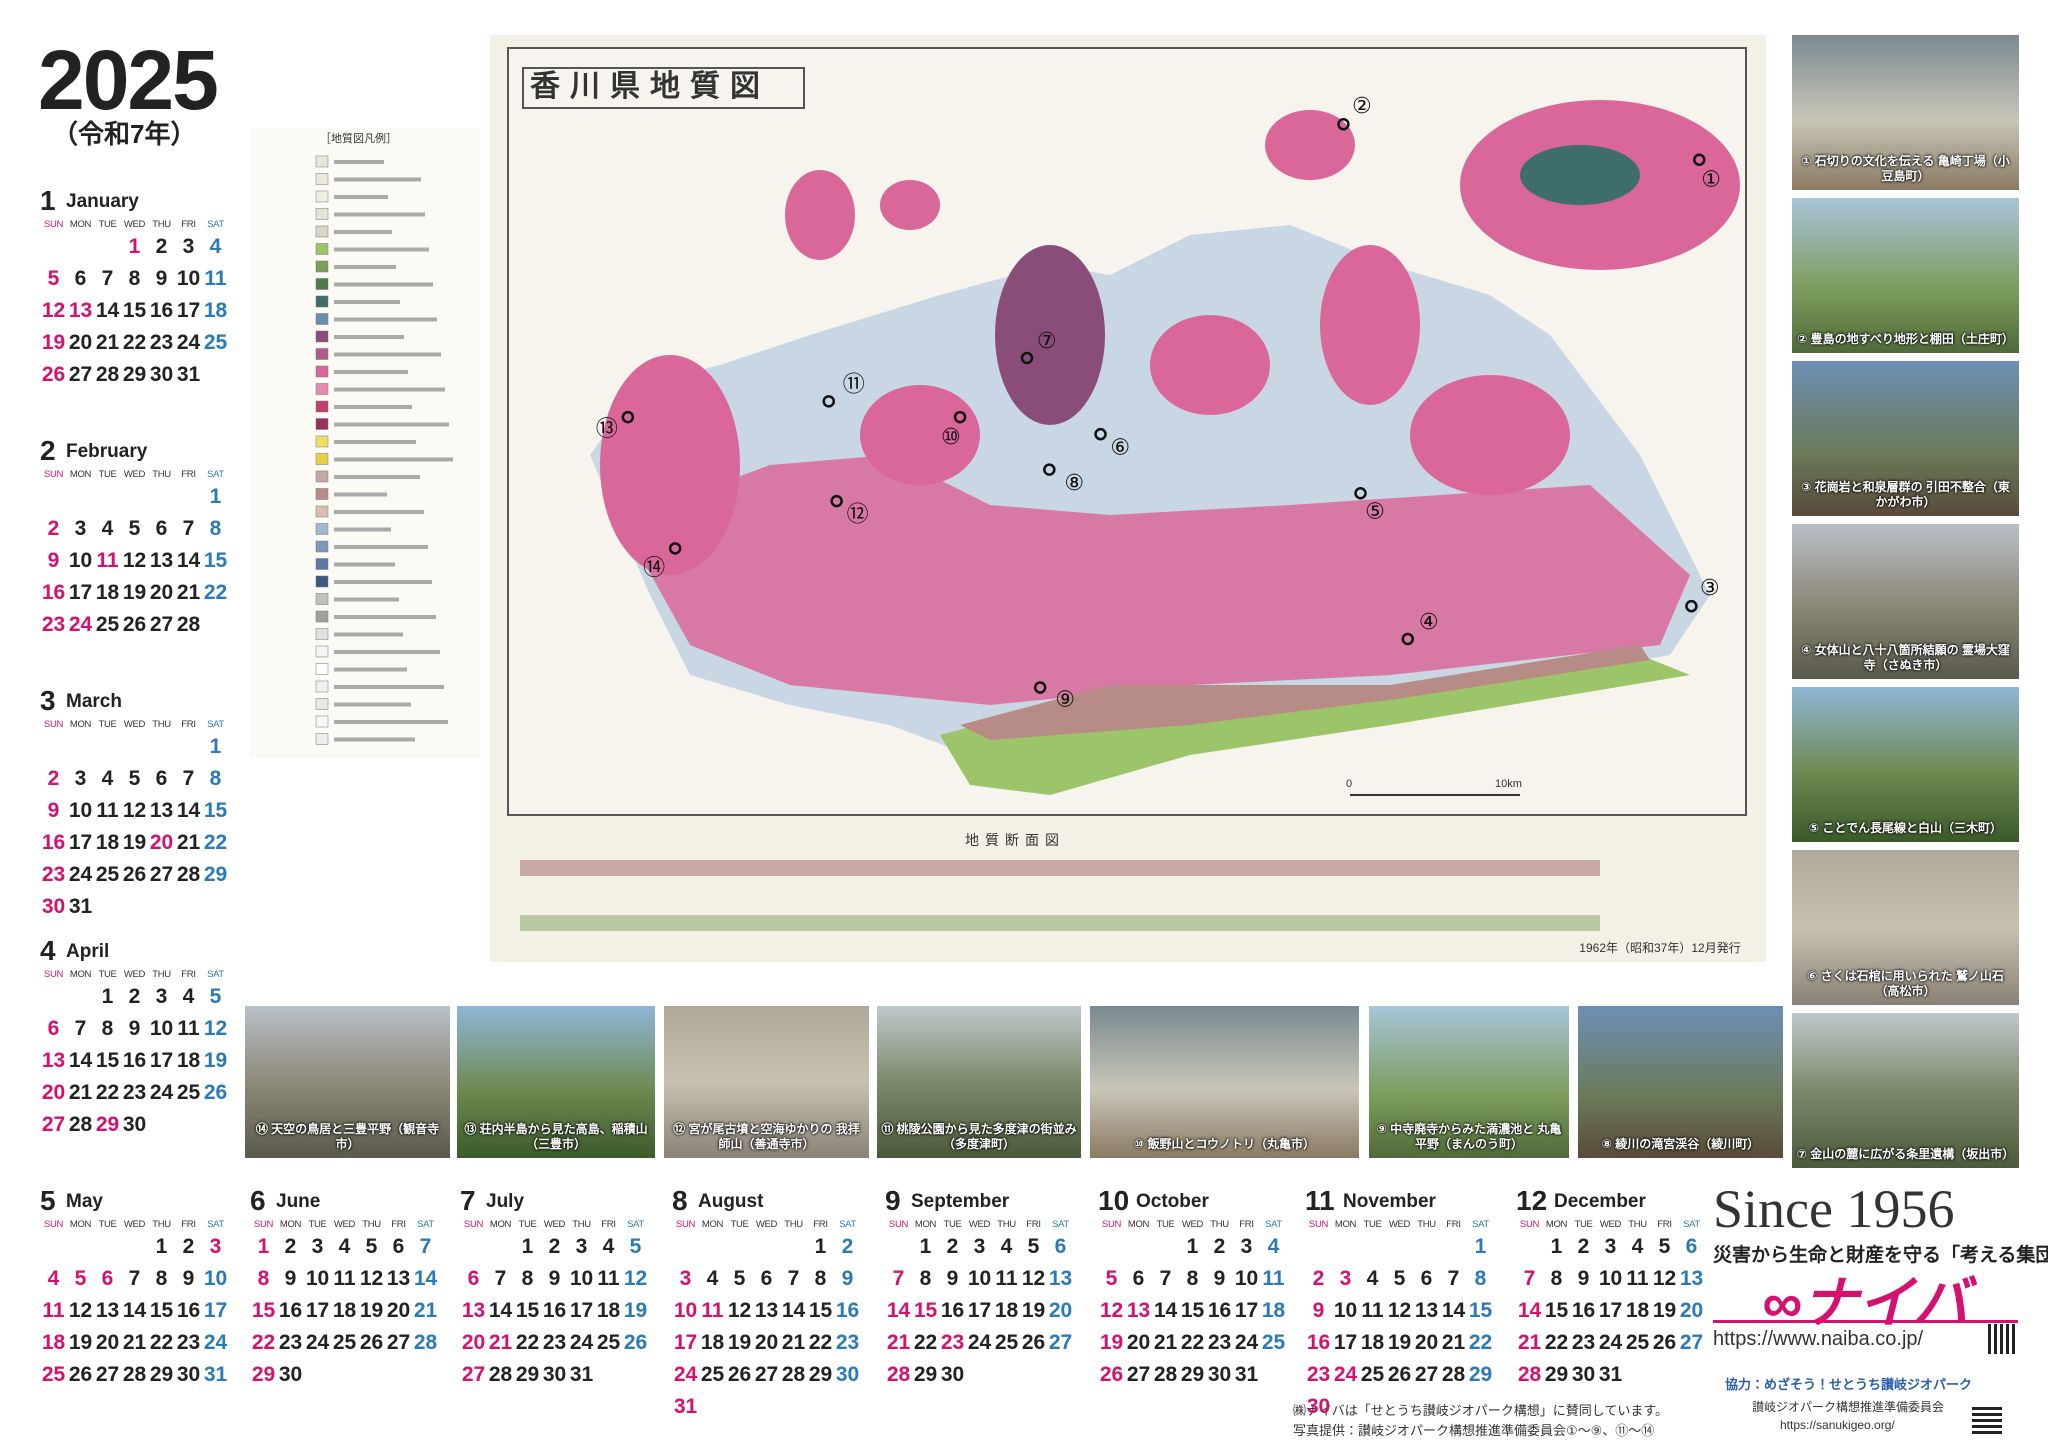  I want to click on month-name: April, so click(88, 951).